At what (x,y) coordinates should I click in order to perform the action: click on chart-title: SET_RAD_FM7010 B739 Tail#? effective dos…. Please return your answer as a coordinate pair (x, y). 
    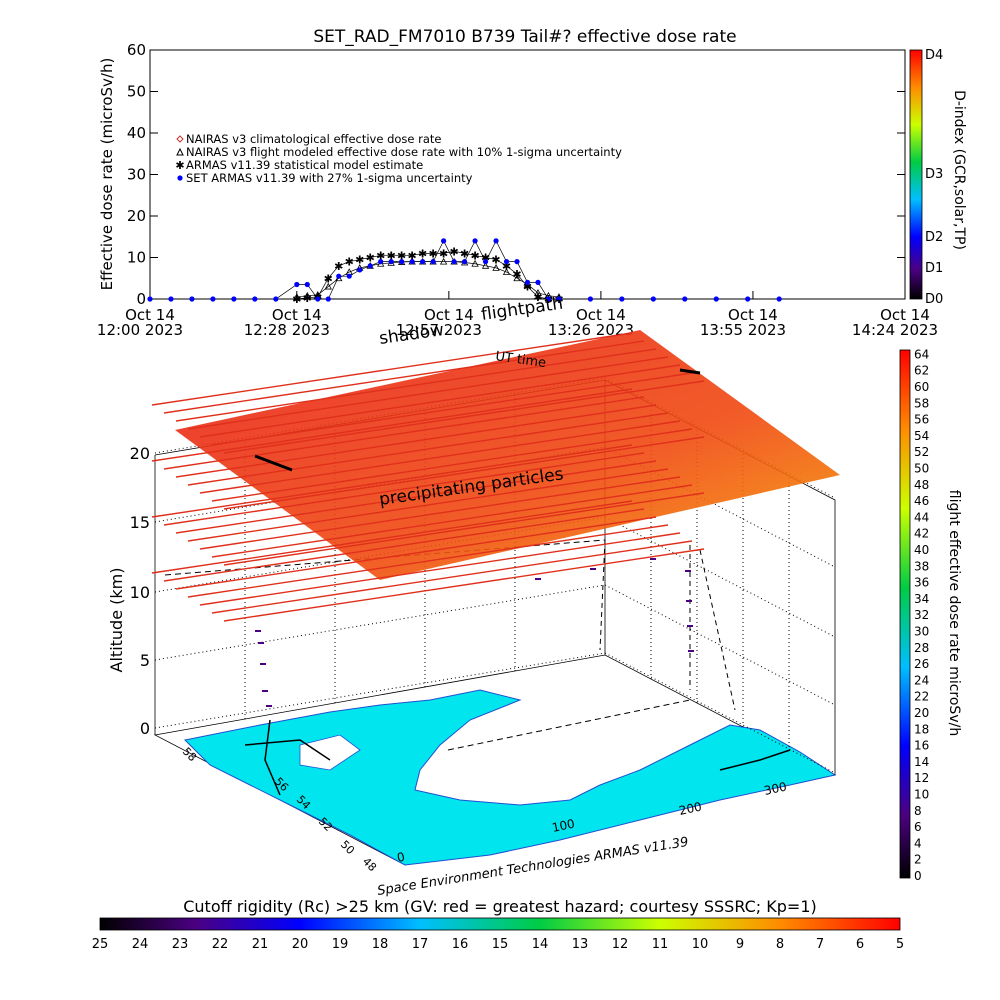
    Looking at the image, I should click on (524, 37).